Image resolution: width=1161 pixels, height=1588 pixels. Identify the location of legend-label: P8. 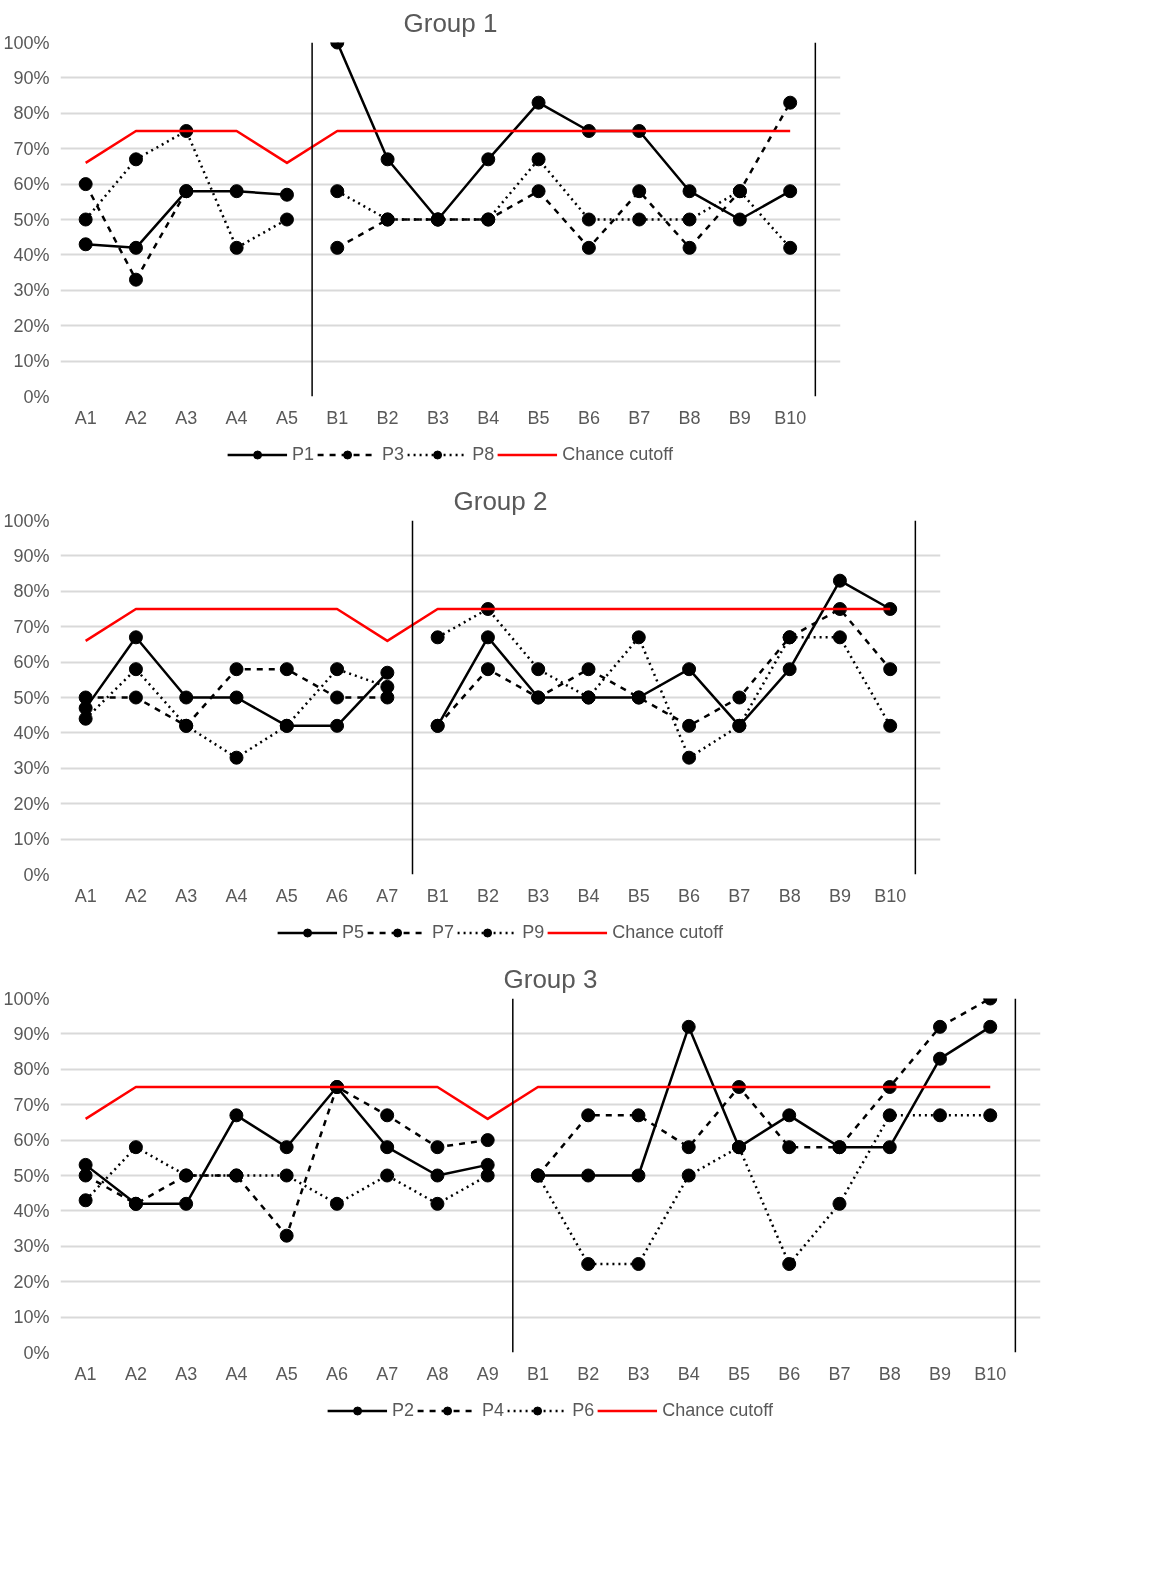
(483, 454).